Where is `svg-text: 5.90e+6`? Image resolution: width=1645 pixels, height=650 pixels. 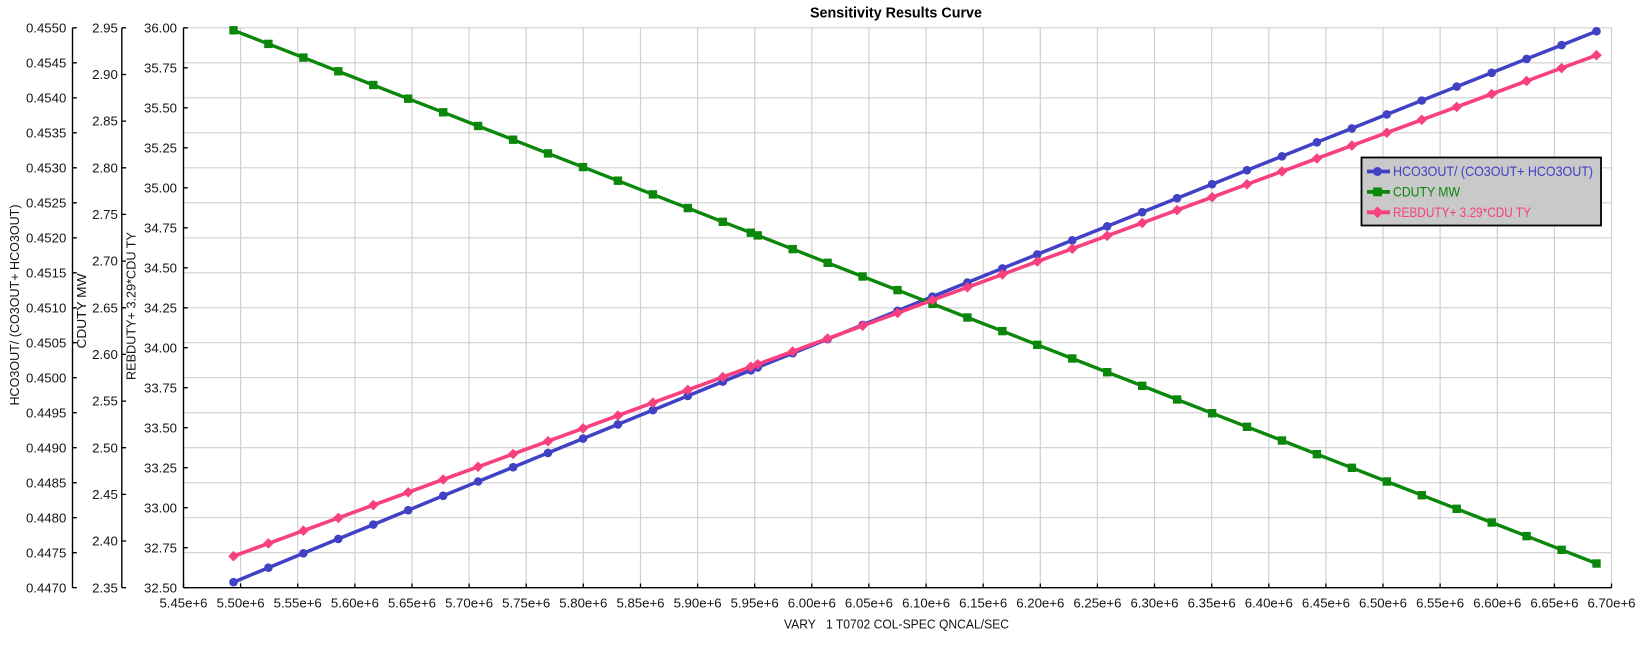 svg-text: 5.90e+6 is located at coordinates (698, 603).